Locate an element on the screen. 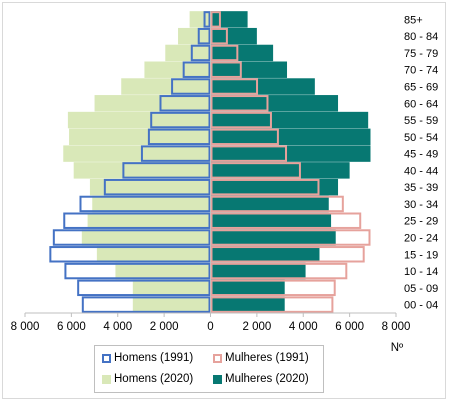 The image size is (450, 403). bar-homens-2020--0 is located at coordinates (171, 304).